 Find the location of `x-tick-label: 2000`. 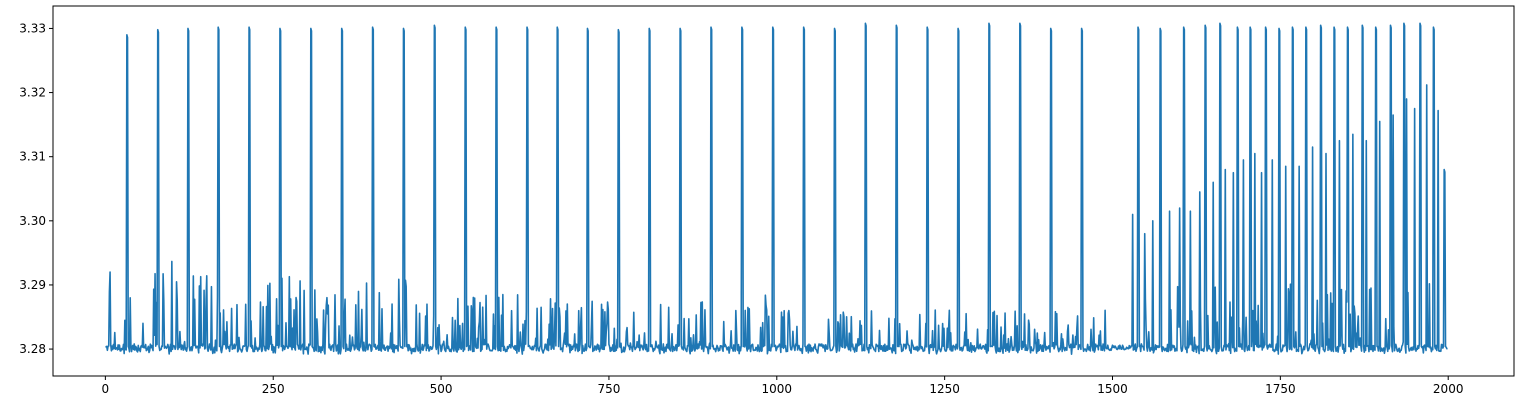

x-tick-label: 2000 is located at coordinates (1448, 389).